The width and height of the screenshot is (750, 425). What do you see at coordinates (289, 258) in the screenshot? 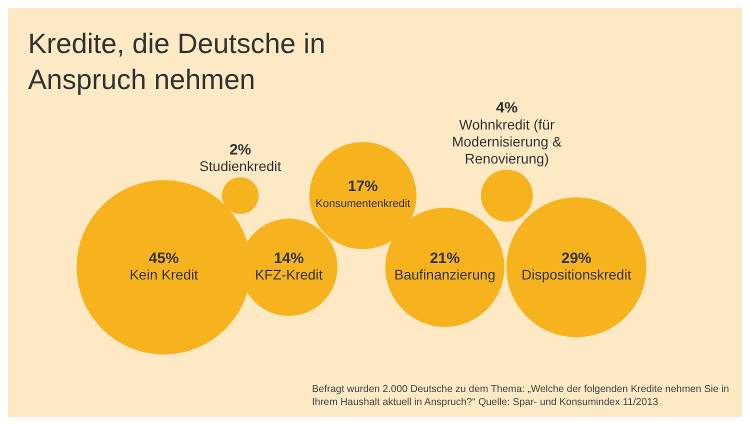
I see `data-label: 14%` at bounding box center [289, 258].